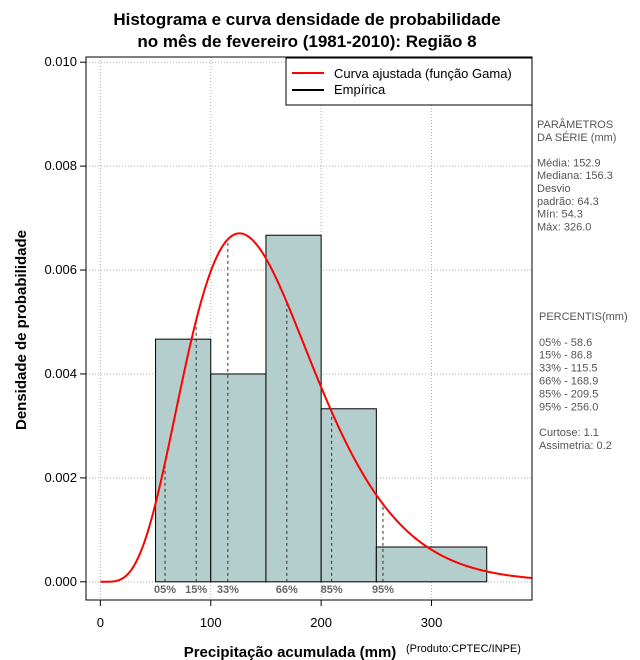  I want to click on percentile-line-text: 33% - 115.5, so click(568, 369).